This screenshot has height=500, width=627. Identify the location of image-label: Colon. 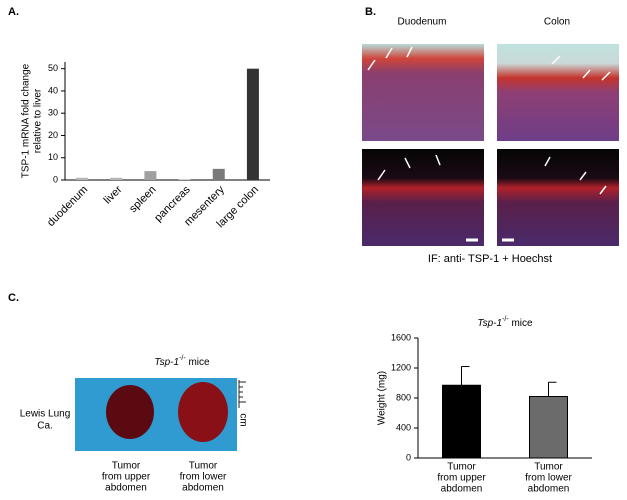
(557, 22).